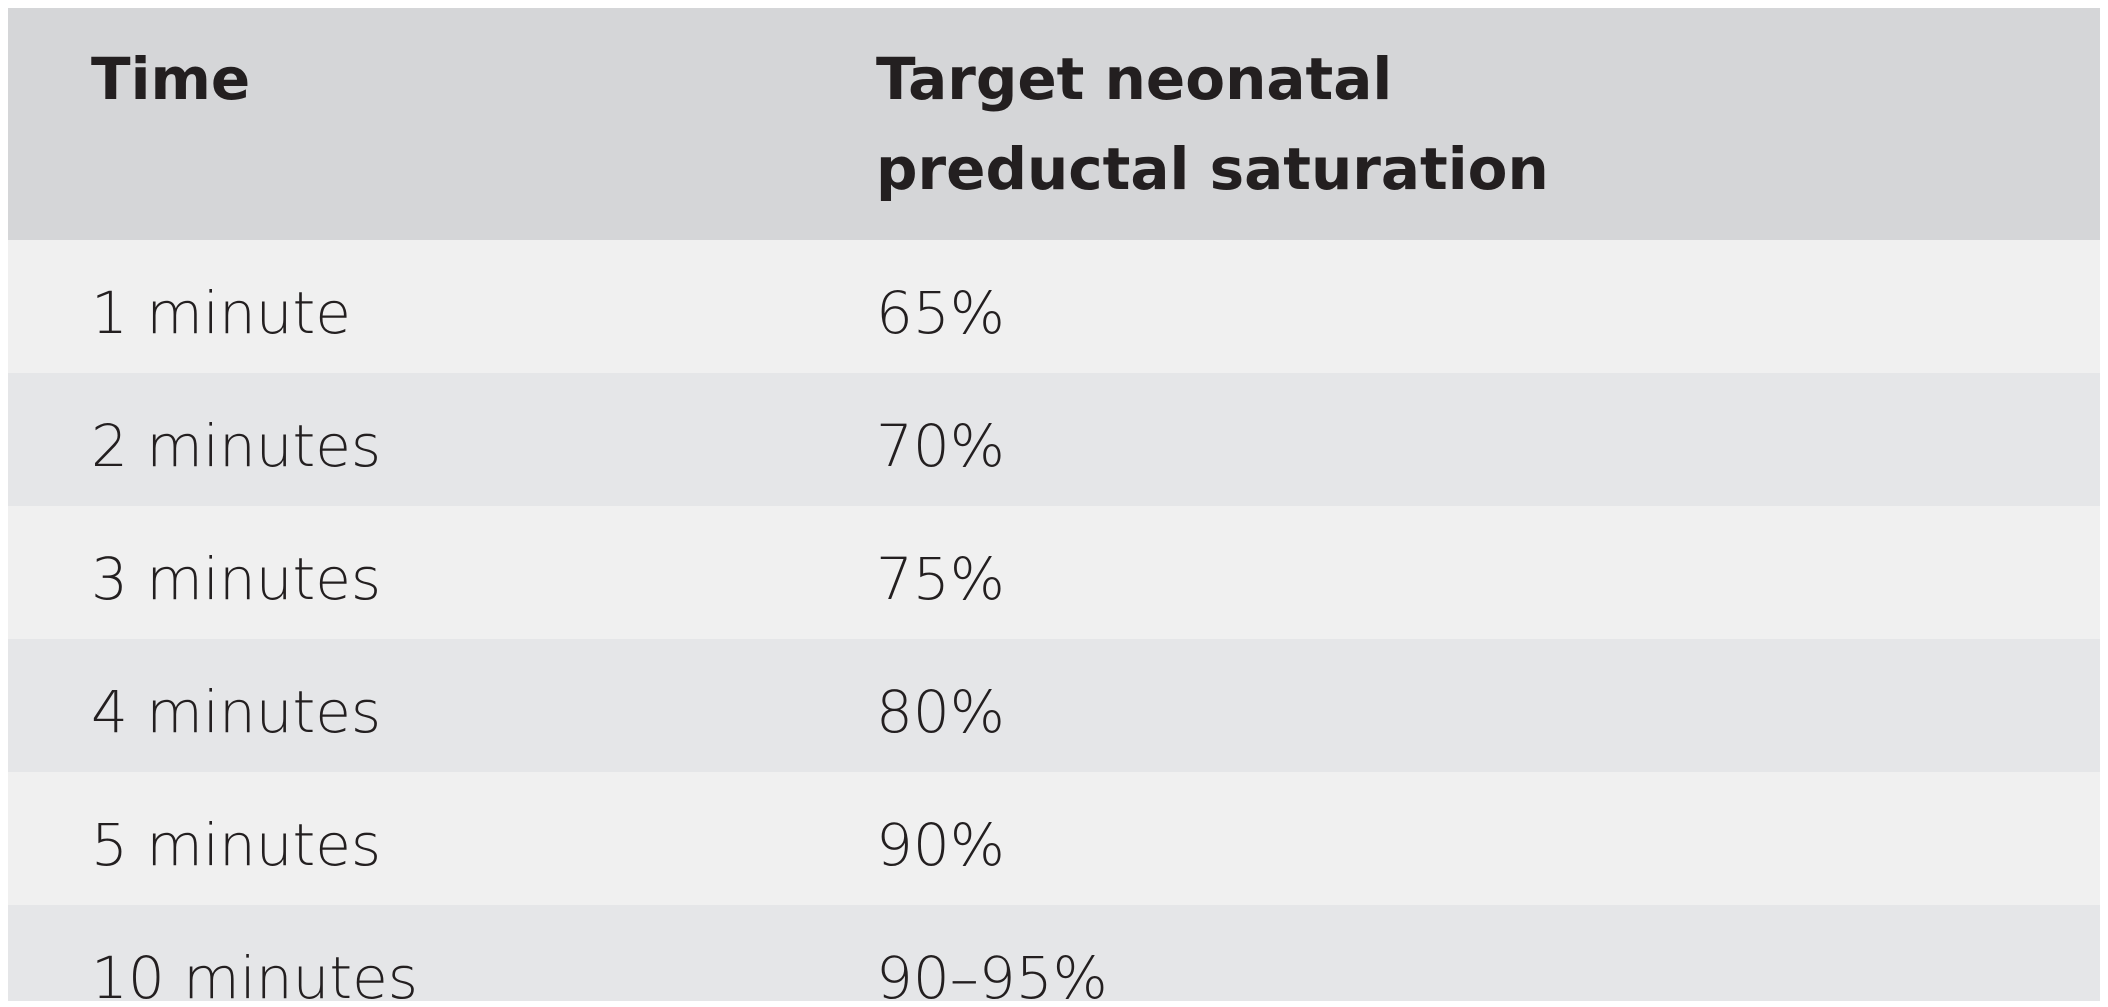 The width and height of the screenshot is (2108, 1007). What do you see at coordinates (442, 124) in the screenshot?
I see `header-cell: Time` at bounding box center [442, 124].